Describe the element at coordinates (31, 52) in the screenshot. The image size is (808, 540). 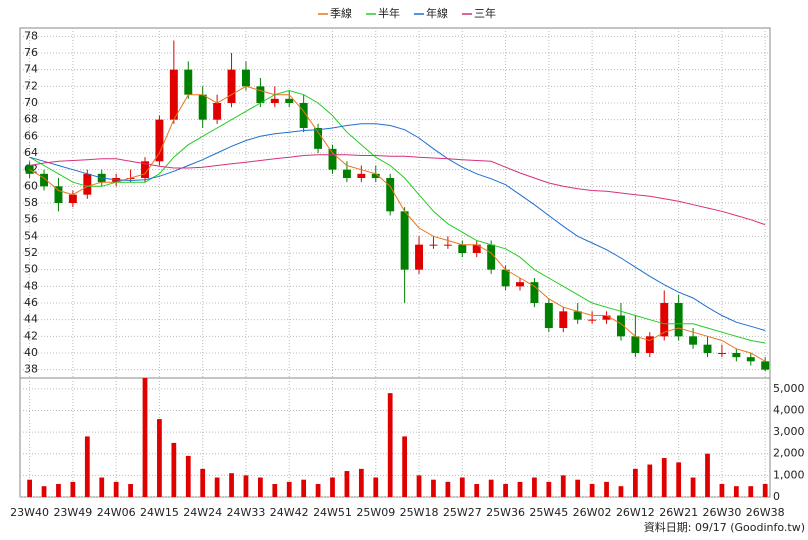
I see `y-tick-label: 76` at that location.